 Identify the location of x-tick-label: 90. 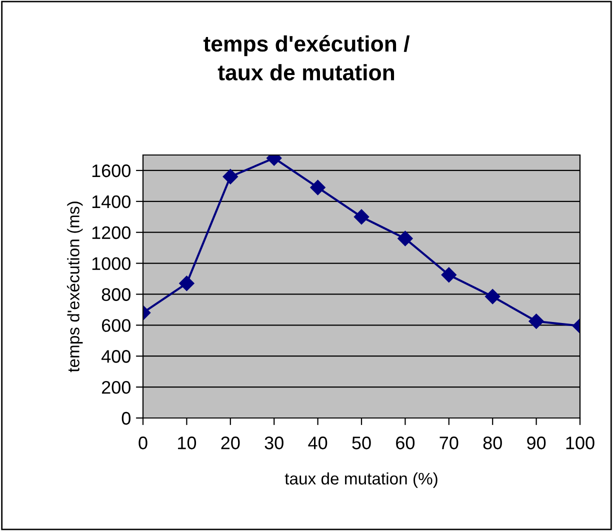
(536, 443).